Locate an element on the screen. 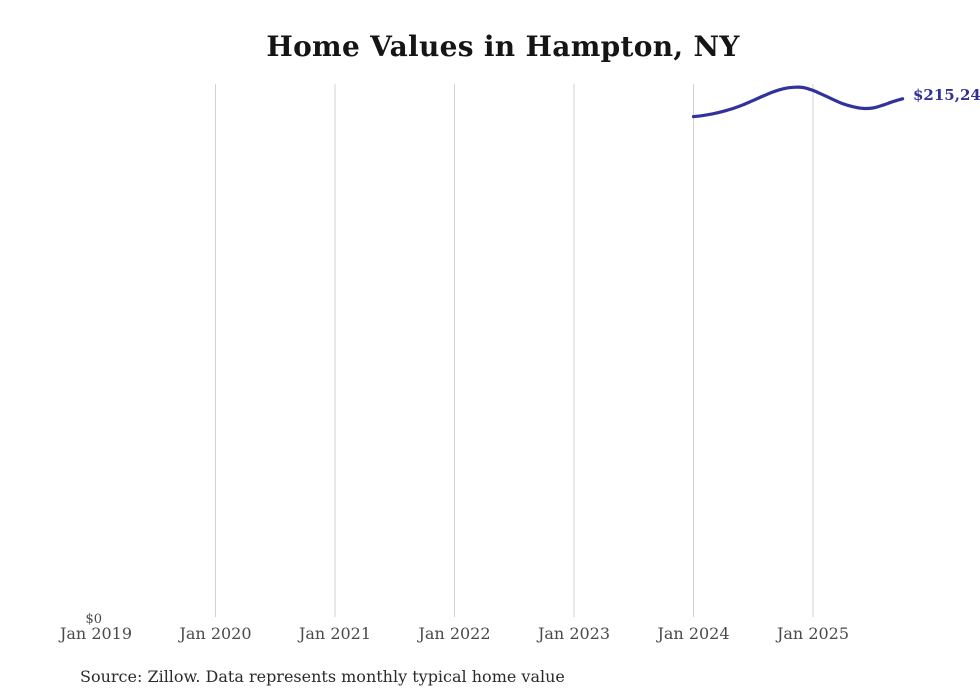  chart-title: Home Values in Hampton, NY is located at coordinates (503, 46).